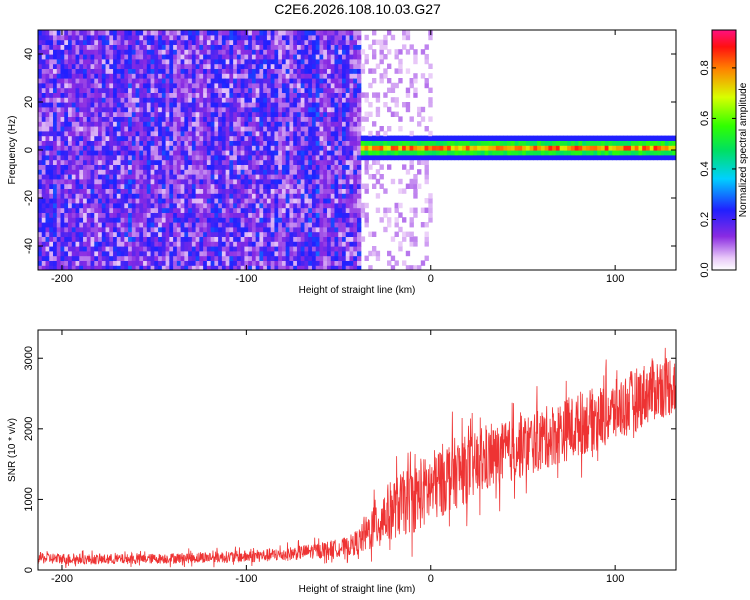 This screenshot has height=600, width=750. I want to click on x-tick-label: 100, so click(615, 279).